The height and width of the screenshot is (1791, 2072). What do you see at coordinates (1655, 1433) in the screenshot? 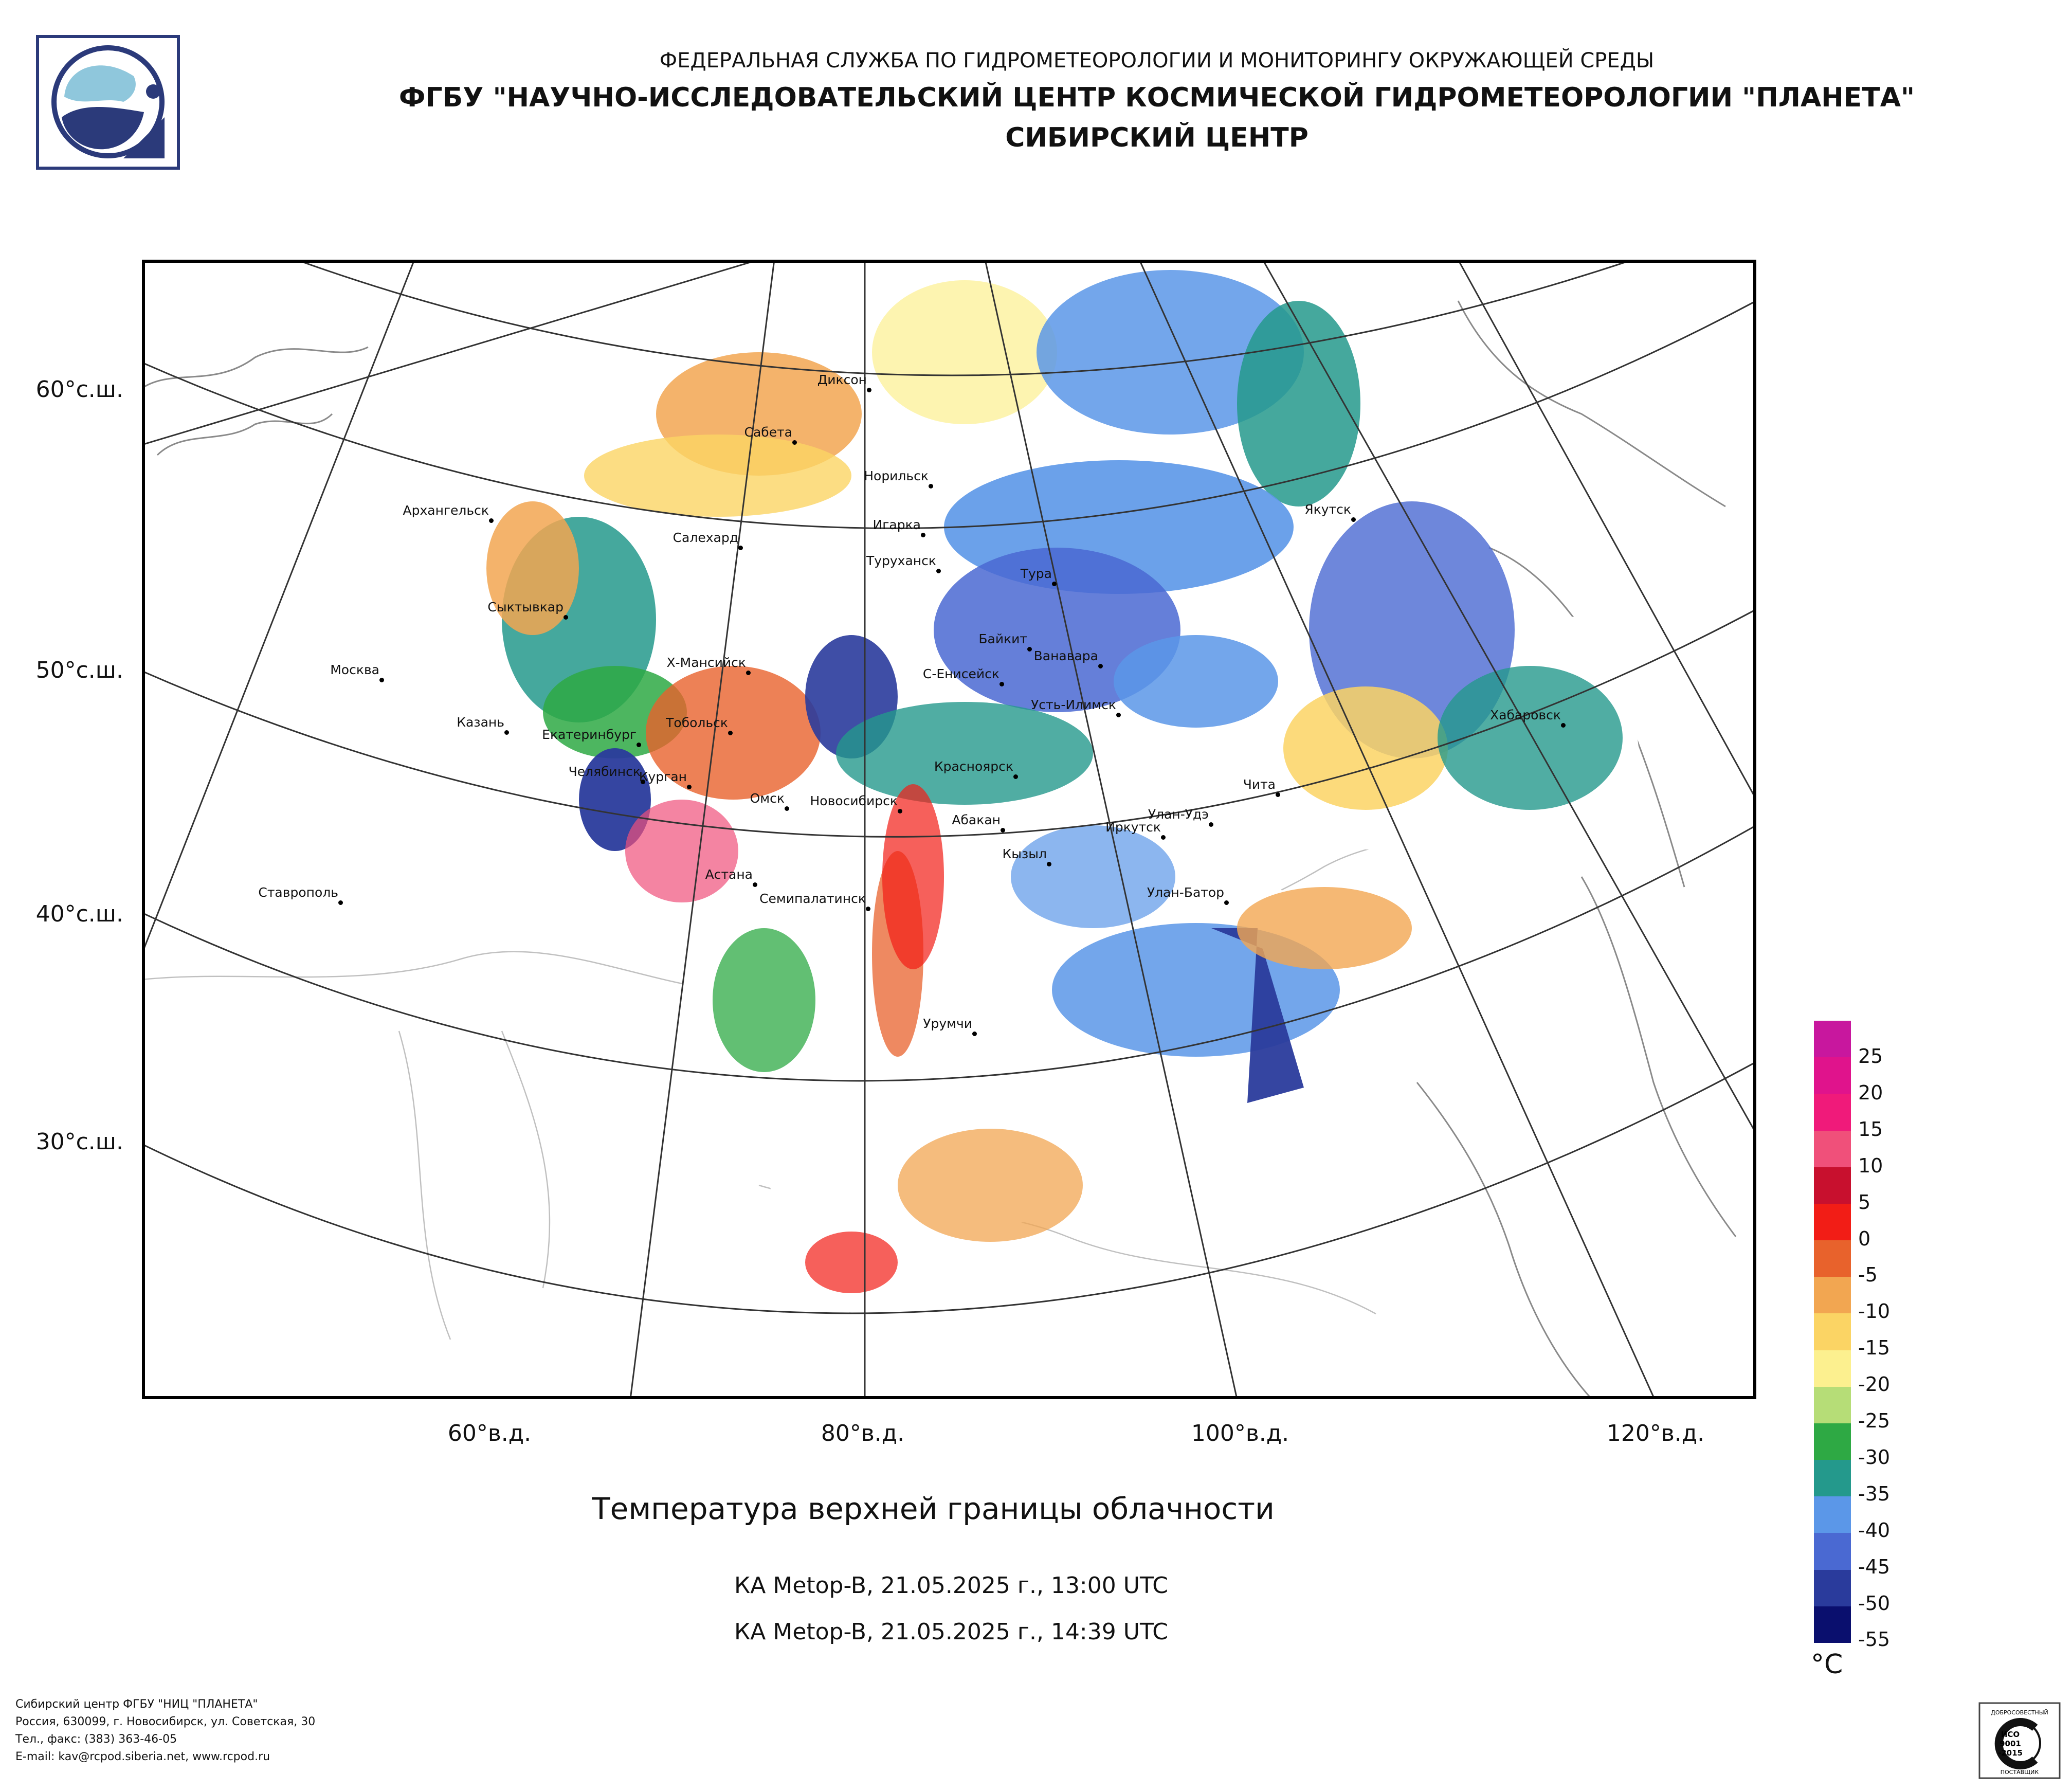
I see `lon-label-120: 120°в.д.` at bounding box center [1655, 1433].